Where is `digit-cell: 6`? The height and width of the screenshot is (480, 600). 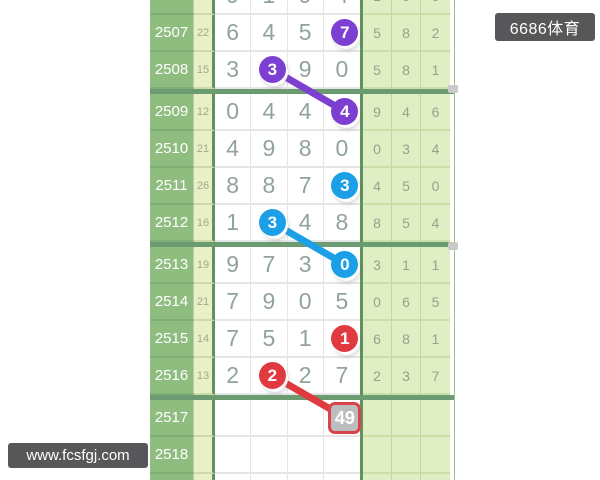
digit-cell: 6 is located at coordinates (233, 33).